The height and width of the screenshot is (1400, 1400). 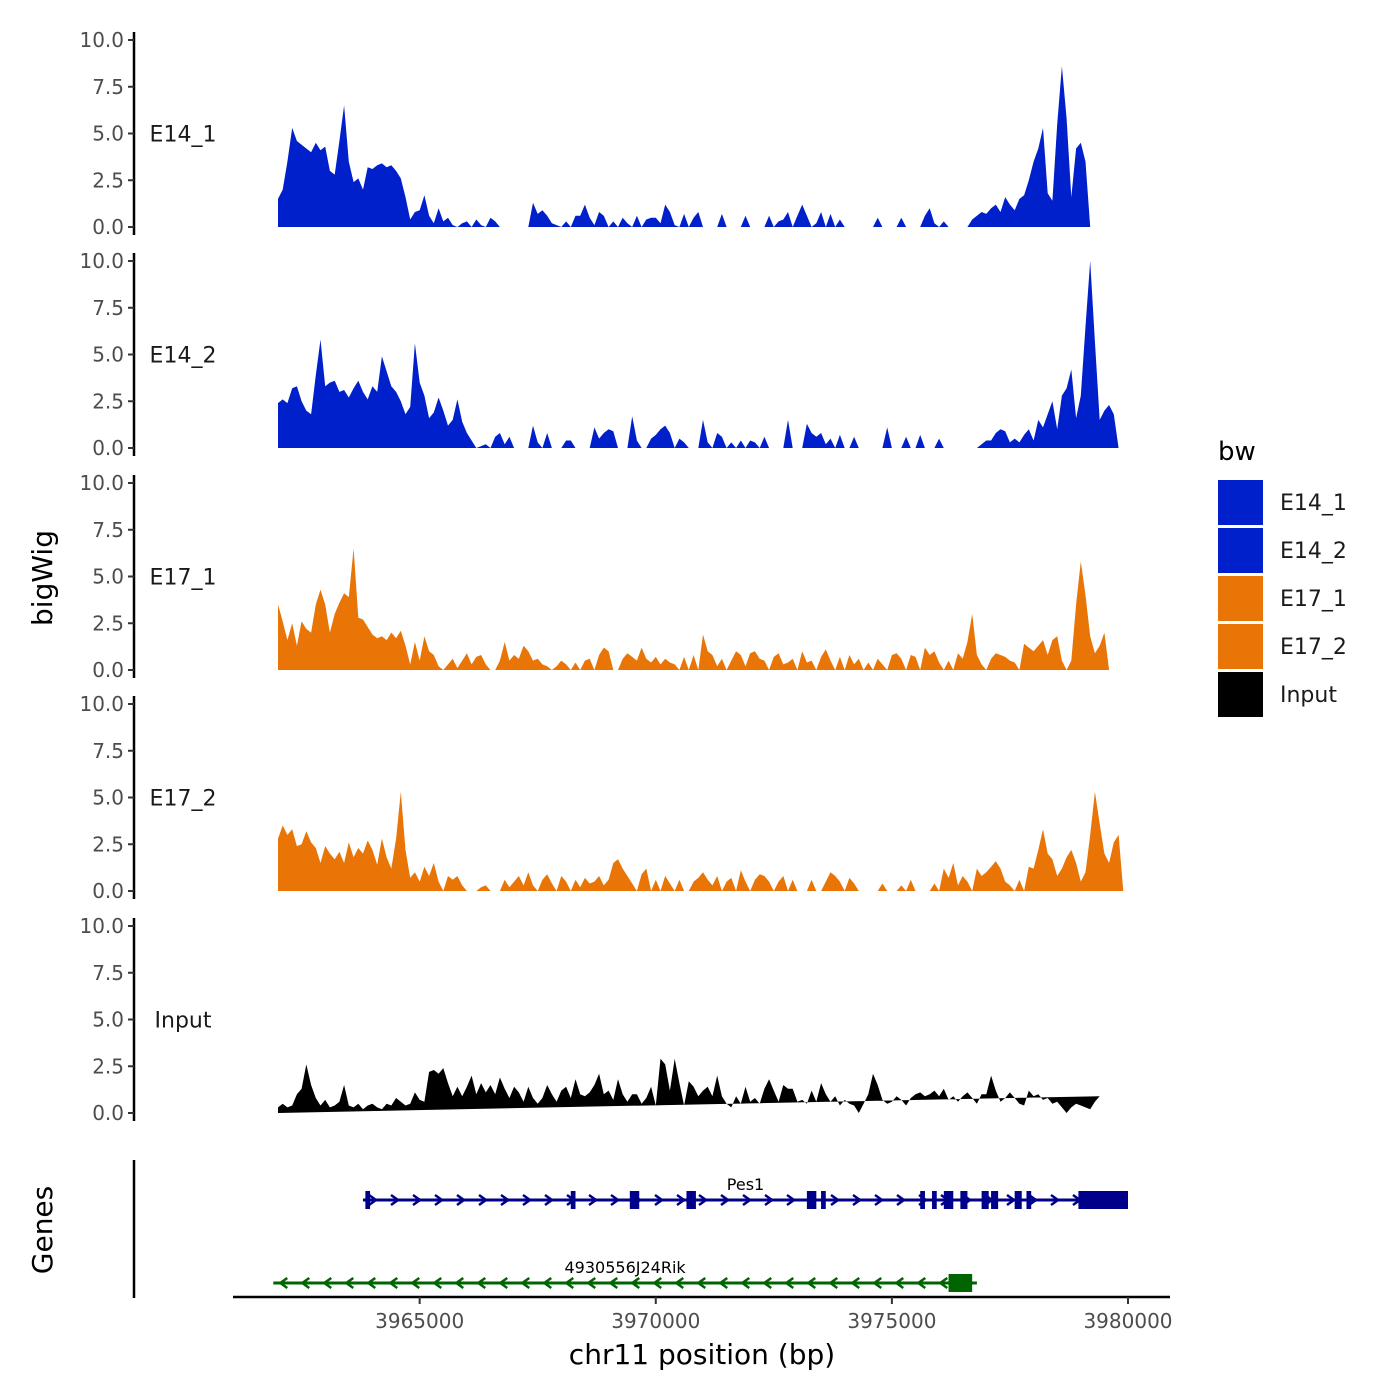 What do you see at coordinates (1308, 695) in the screenshot?
I see `legend-label-Input: Input` at bounding box center [1308, 695].